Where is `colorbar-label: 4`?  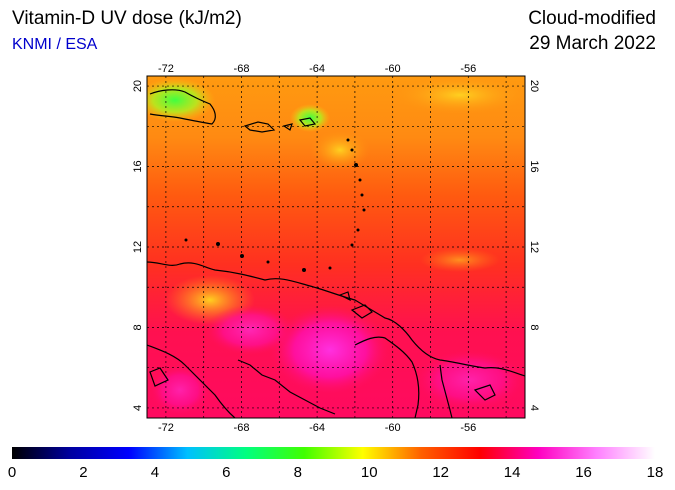 colorbar-label: 4 is located at coordinates (155, 472).